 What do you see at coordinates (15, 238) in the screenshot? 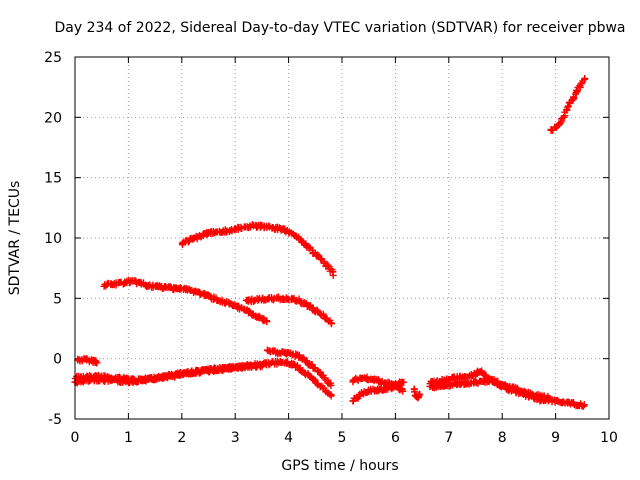
I see `y-axis-label: SDTVAR / TECUs` at bounding box center [15, 238].